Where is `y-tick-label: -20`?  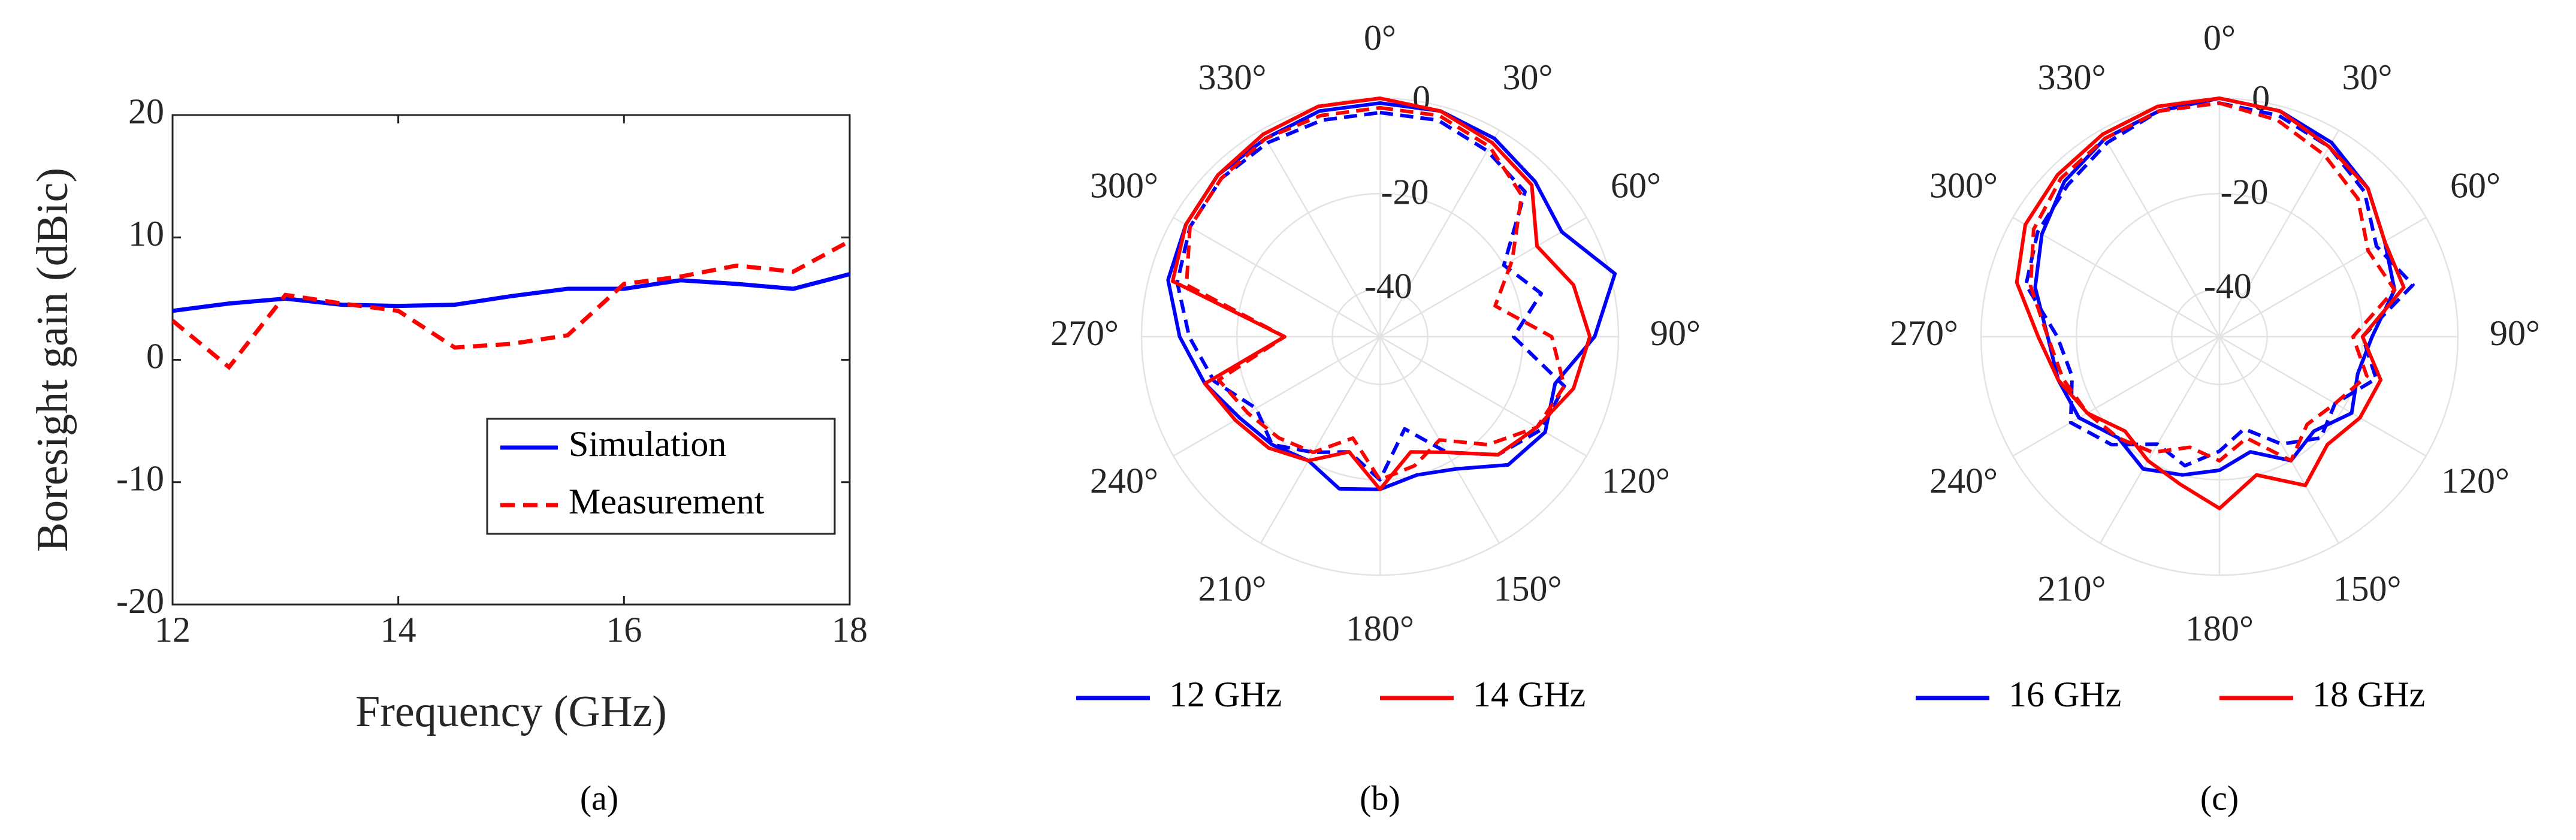
y-tick-label: -20 is located at coordinates (140, 601).